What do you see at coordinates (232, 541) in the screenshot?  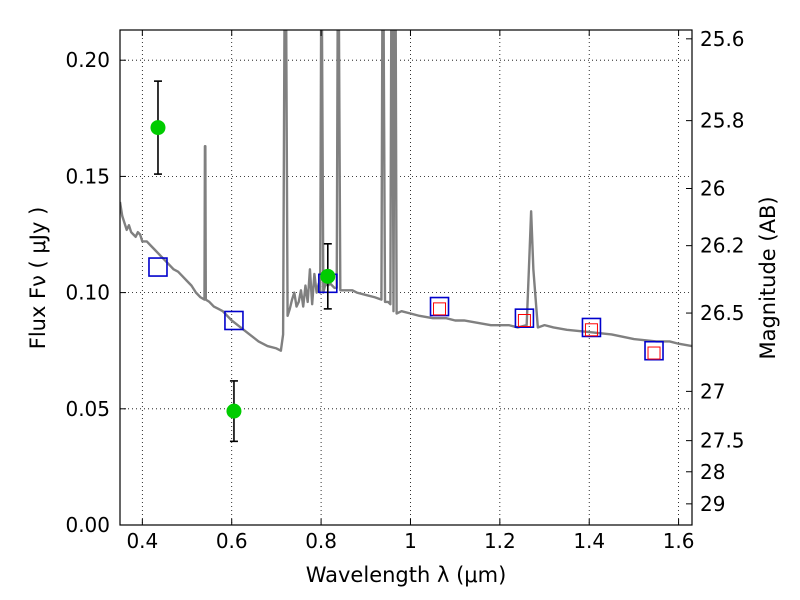 I see `x-tick-label: 0.6` at bounding box center [232, 541].